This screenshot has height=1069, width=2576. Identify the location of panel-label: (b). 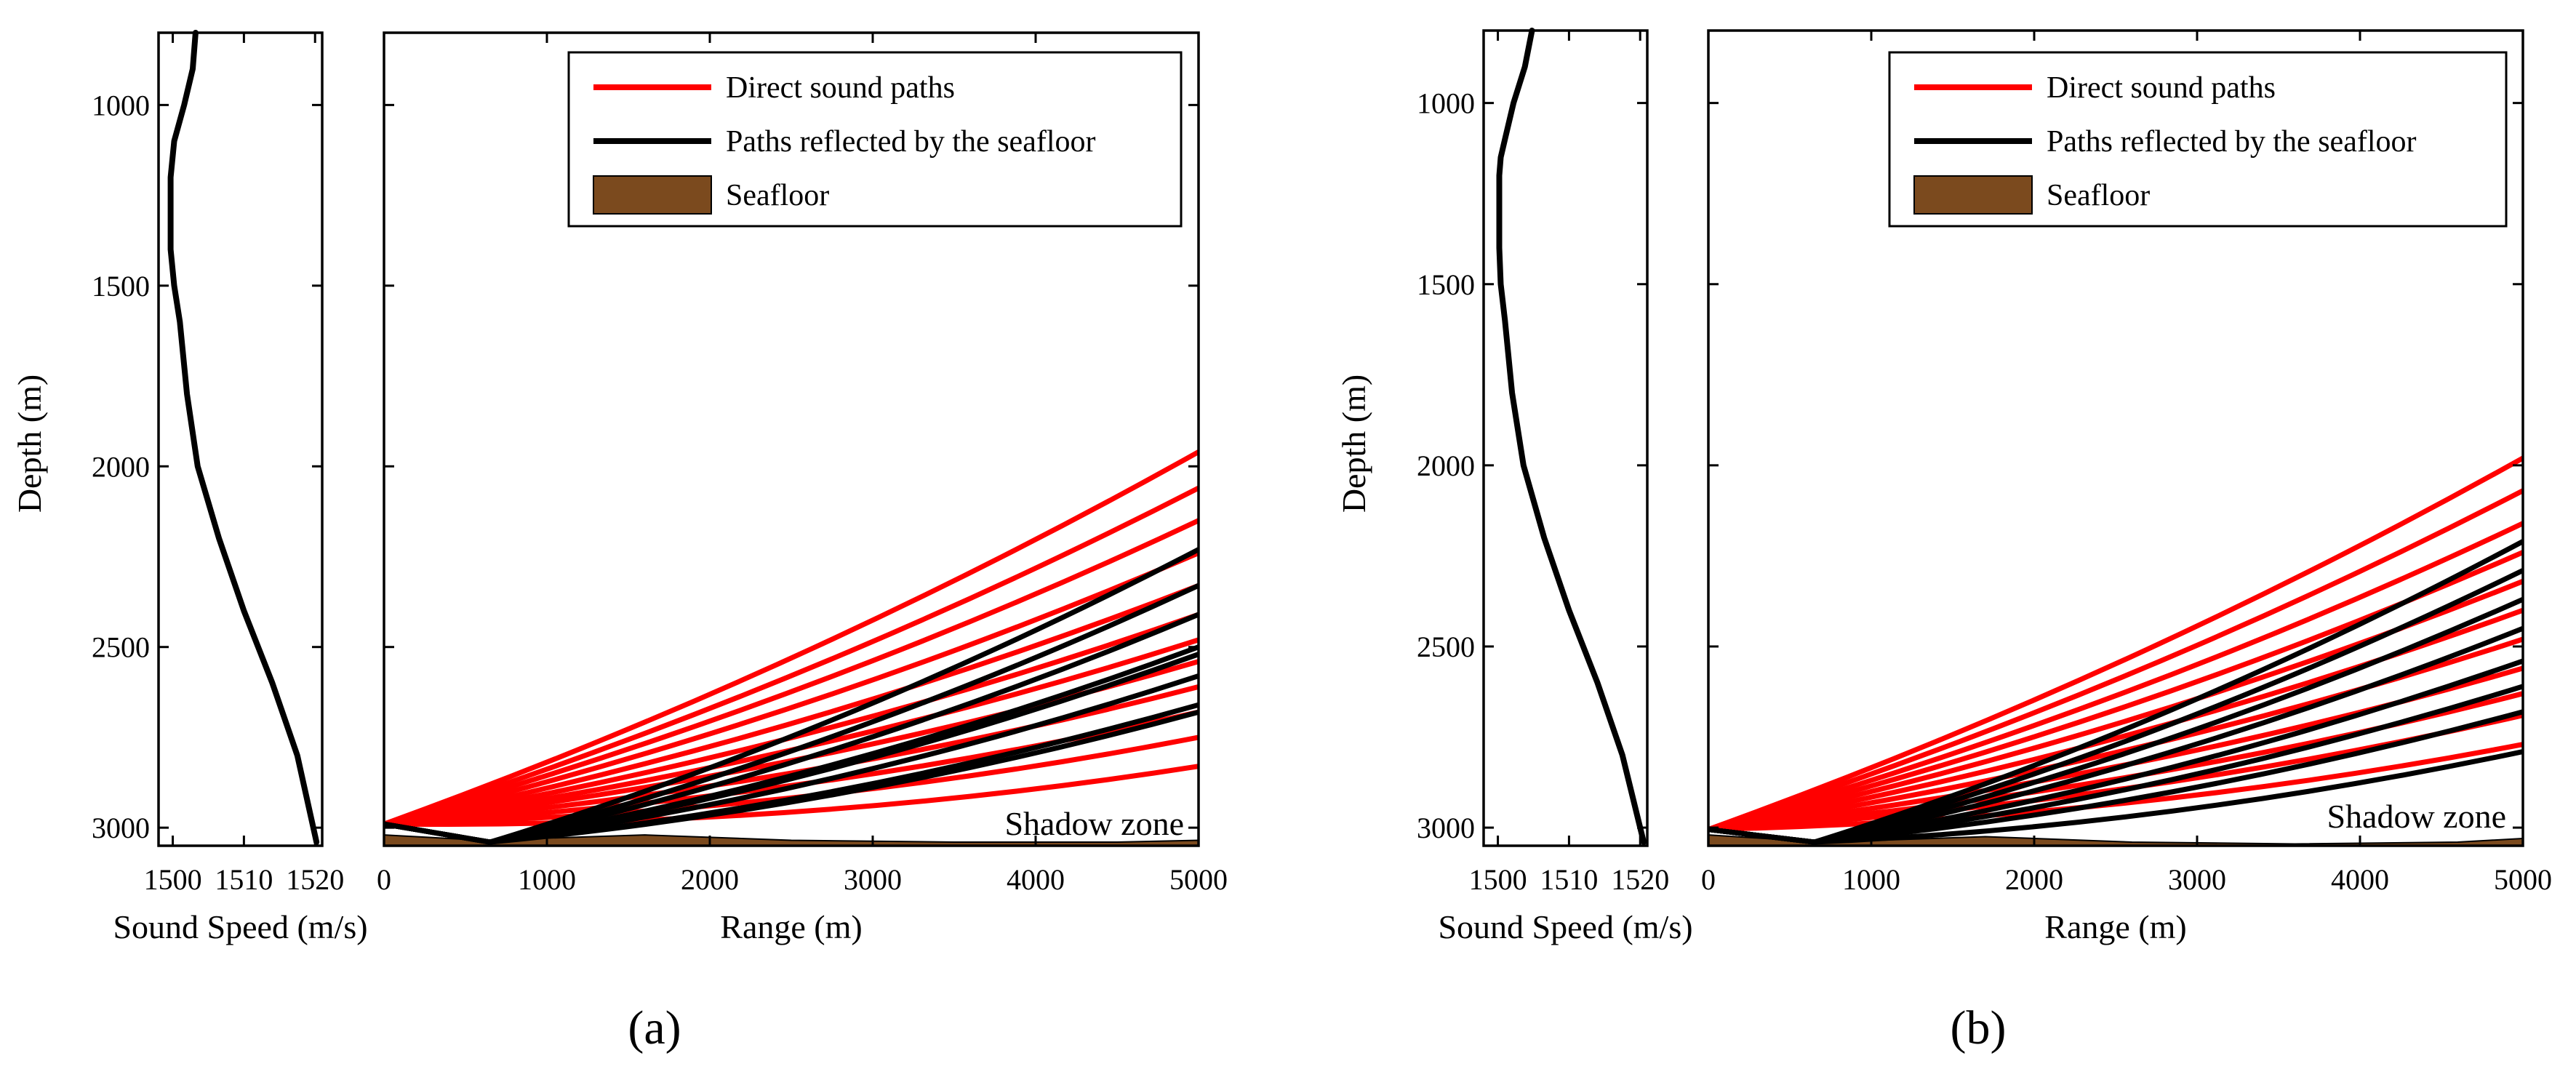
(1979, 1027).